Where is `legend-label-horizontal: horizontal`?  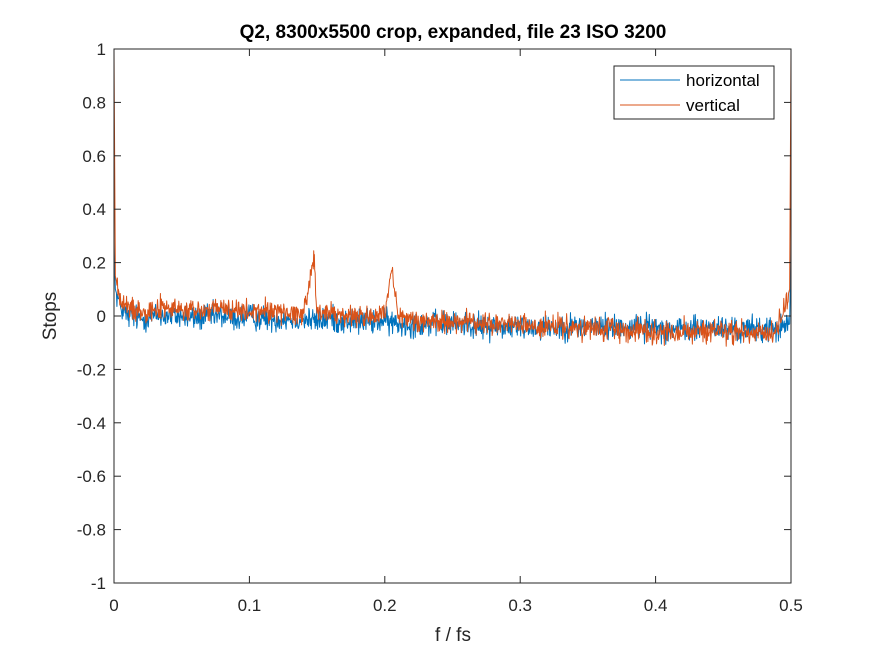
legend-label-horizontal: horizontal is located at coordinates (723, 80).